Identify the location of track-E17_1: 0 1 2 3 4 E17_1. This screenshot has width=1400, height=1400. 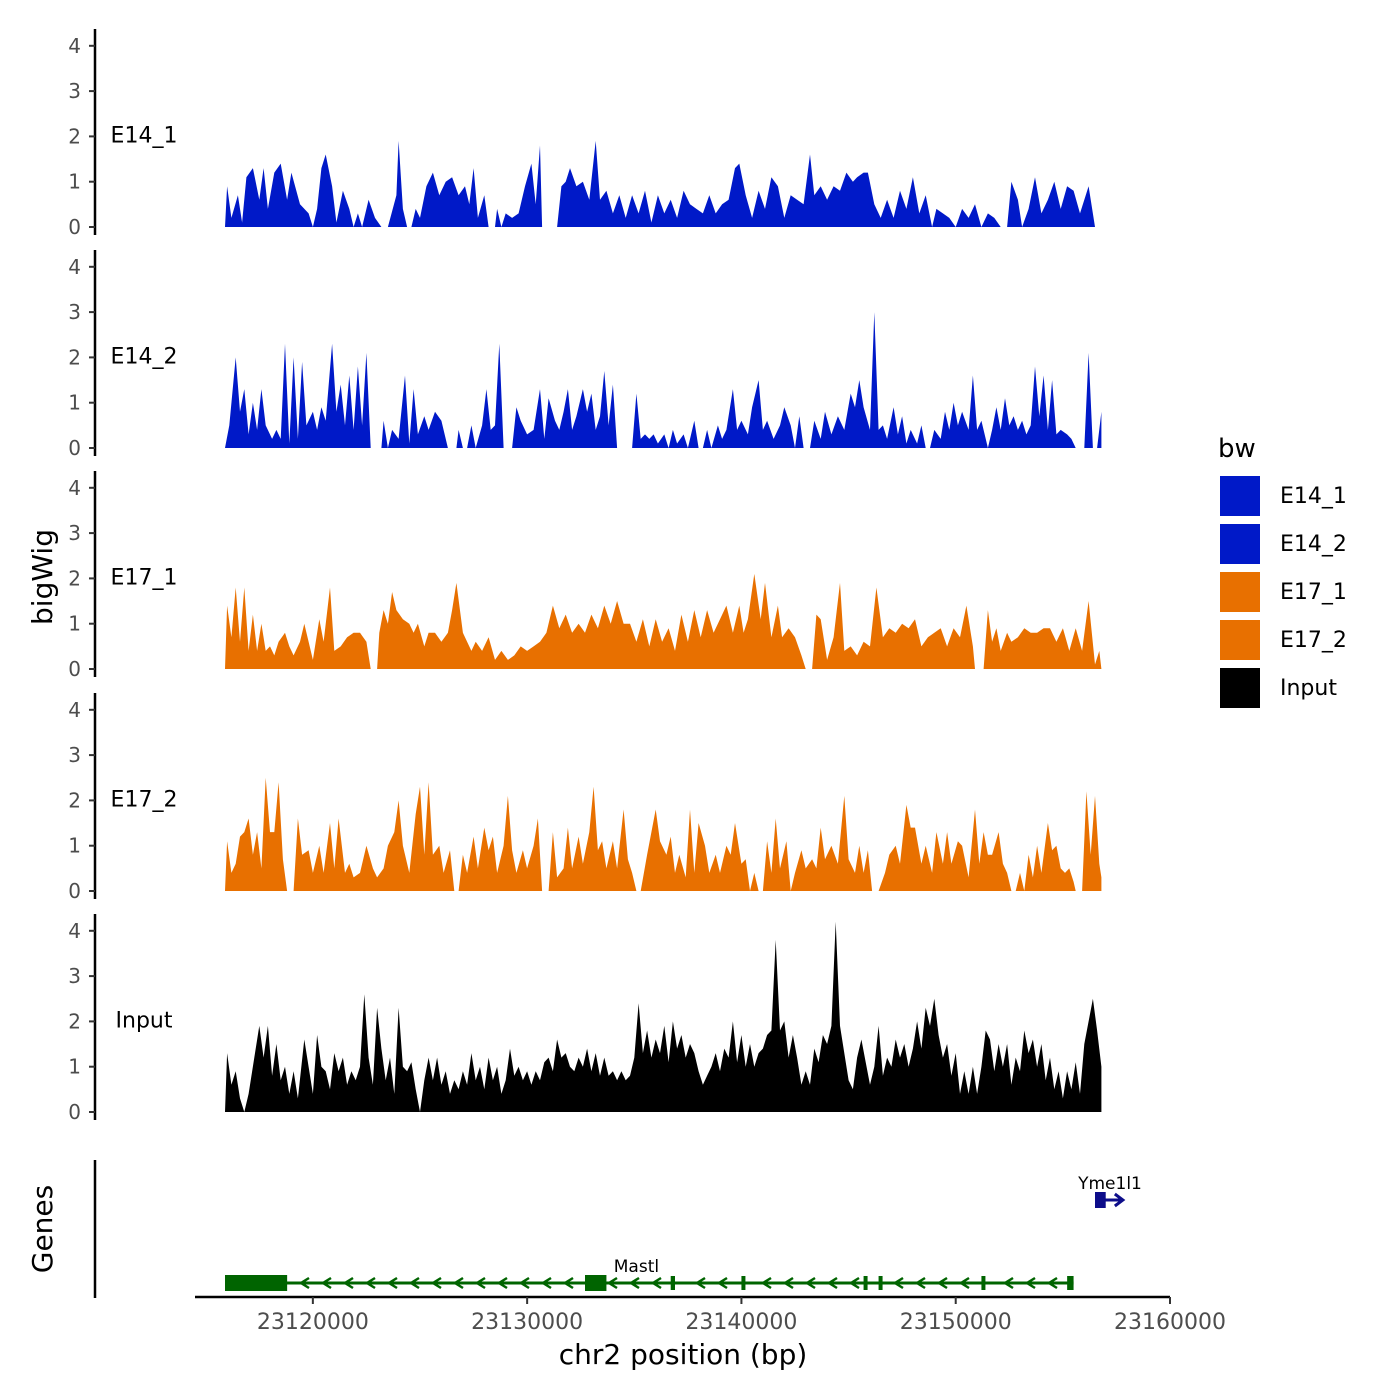
(585, 576).